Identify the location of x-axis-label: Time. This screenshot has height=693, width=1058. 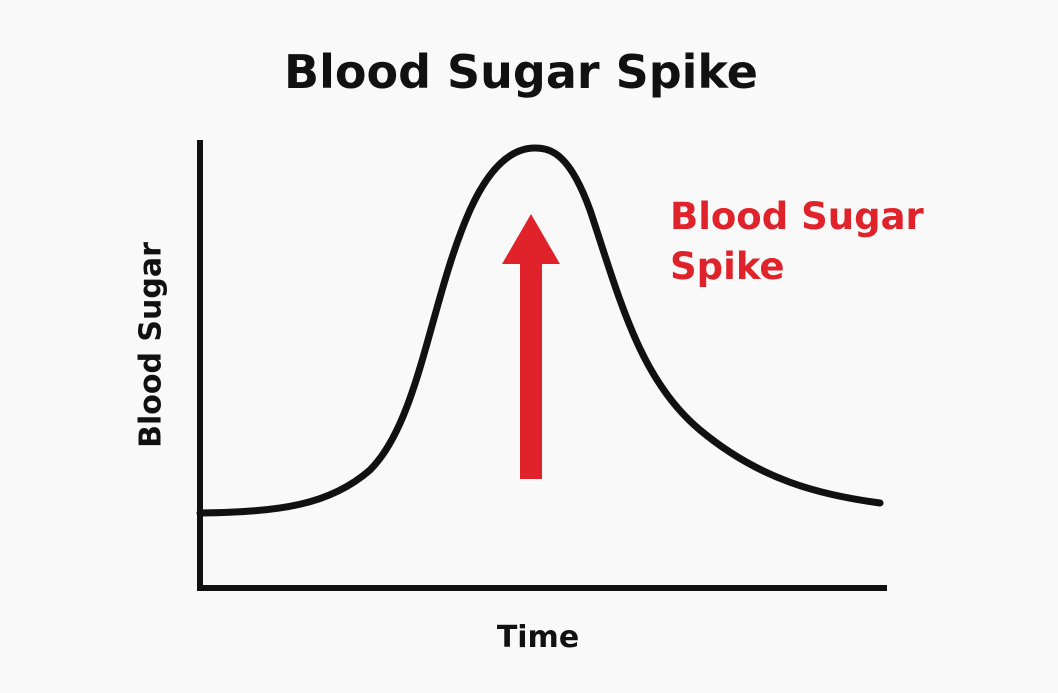
(538, 637).